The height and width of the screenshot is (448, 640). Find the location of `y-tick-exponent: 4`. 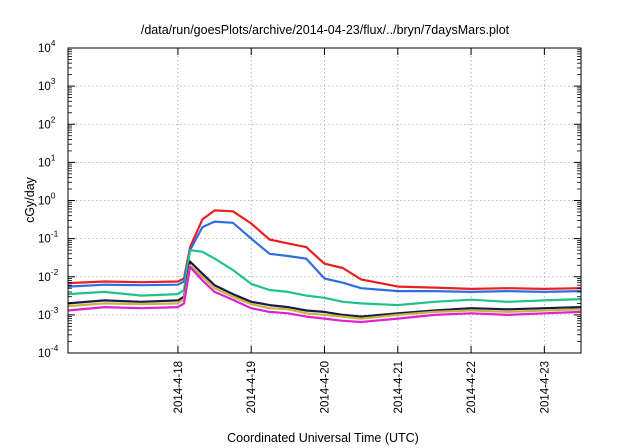

y-tick-exponent: 4 is located at coordinates (53, 43).